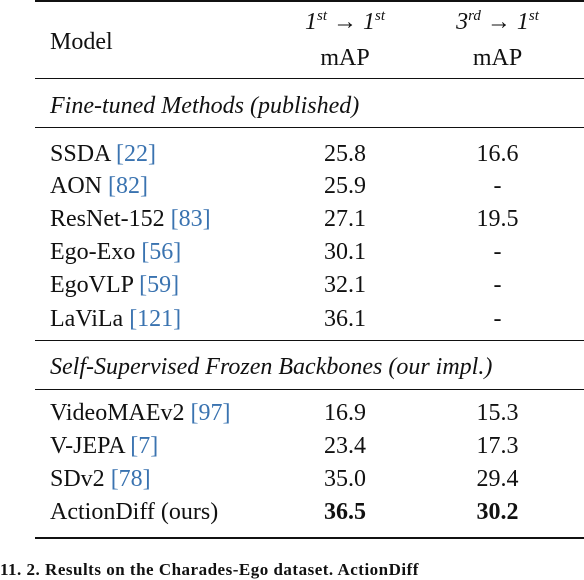 The height and width of the screenshot is (580, 584). Describe the element at coordinates (345, 479) in the screenshot. I see `map-value: 35.0` at that location.